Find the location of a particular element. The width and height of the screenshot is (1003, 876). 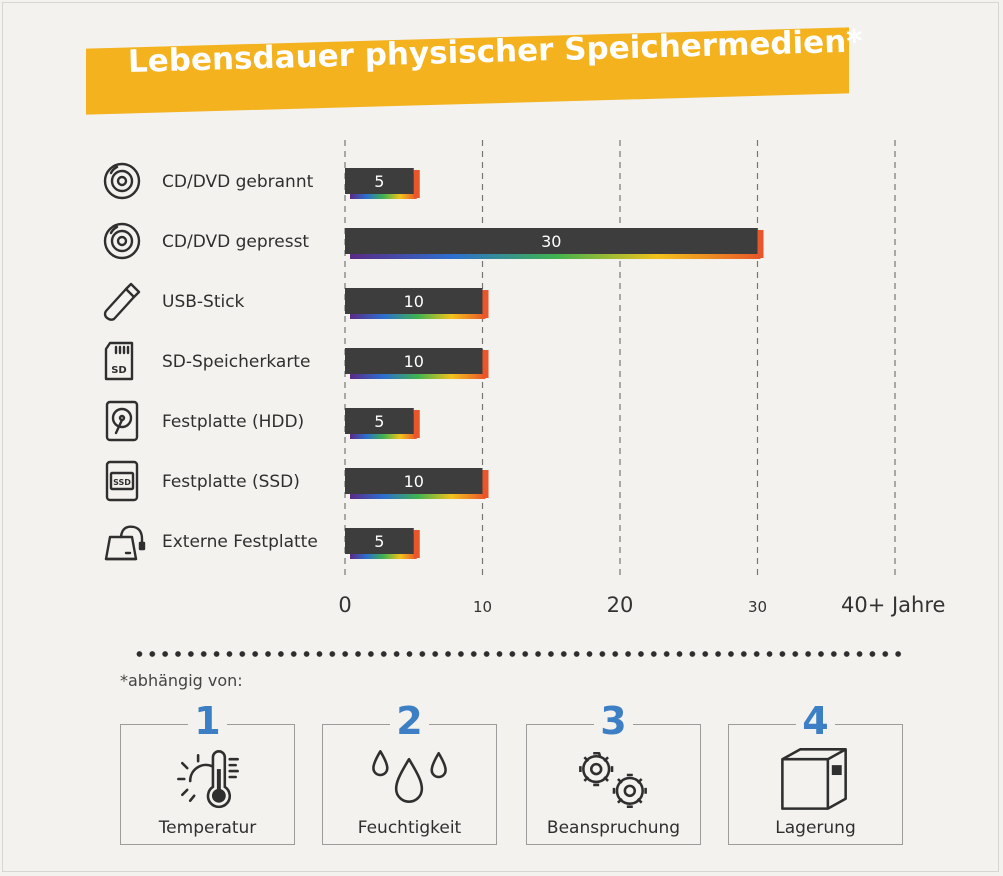

ssd-icon: SSD is located at coordinates (122, 481).